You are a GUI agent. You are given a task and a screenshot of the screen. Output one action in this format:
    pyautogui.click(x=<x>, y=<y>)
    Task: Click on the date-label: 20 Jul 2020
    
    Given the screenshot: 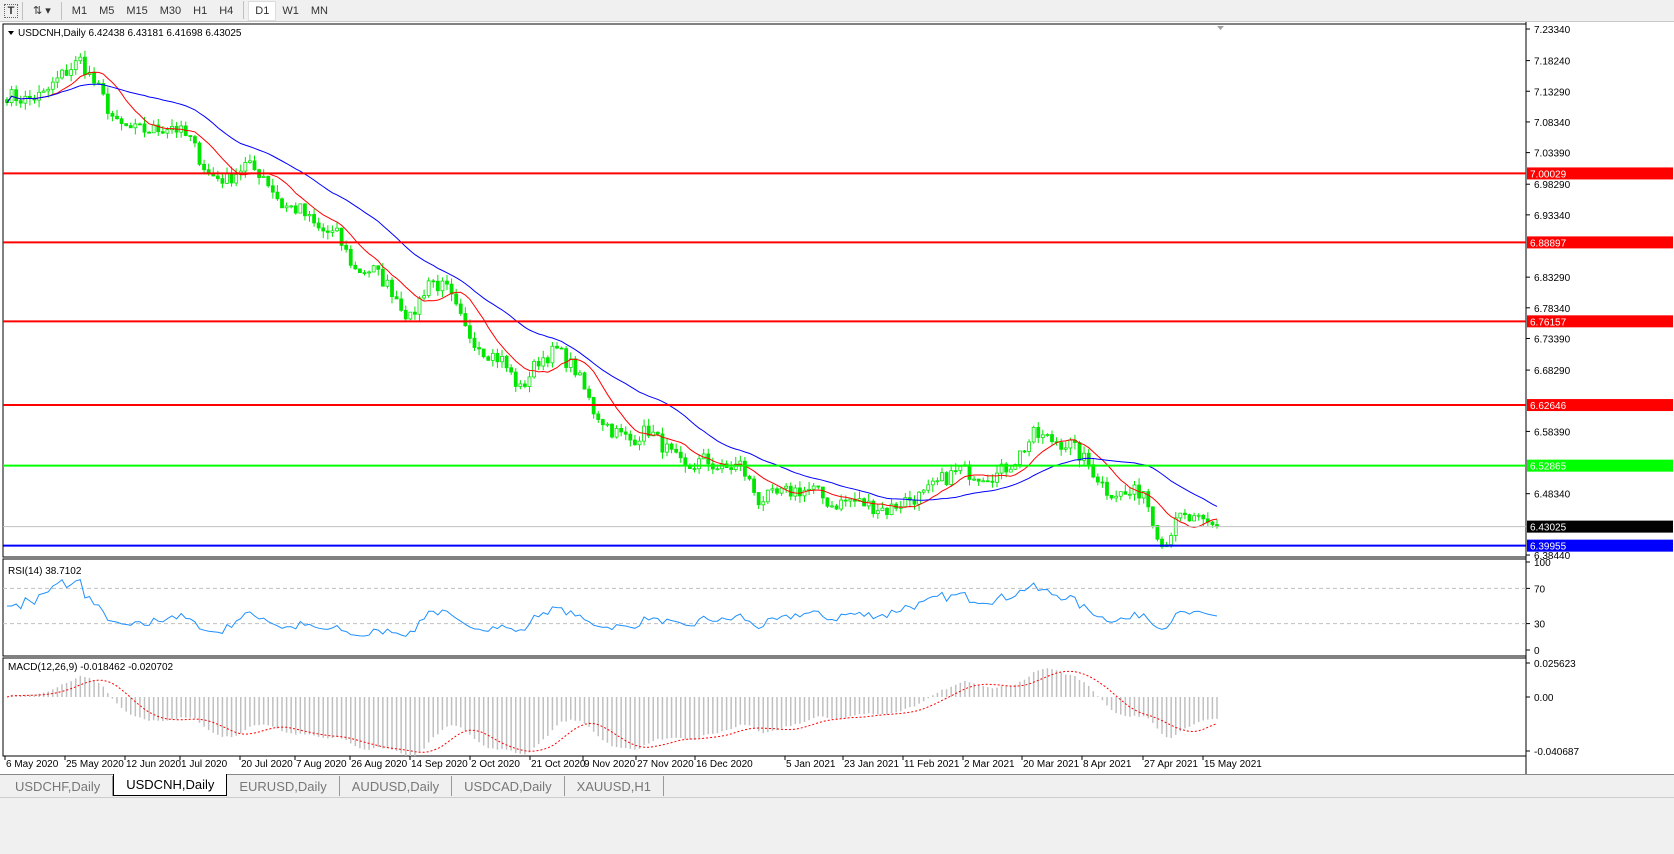 What is the action you would take?
    pyautogui.click(x=267, y=764)
    